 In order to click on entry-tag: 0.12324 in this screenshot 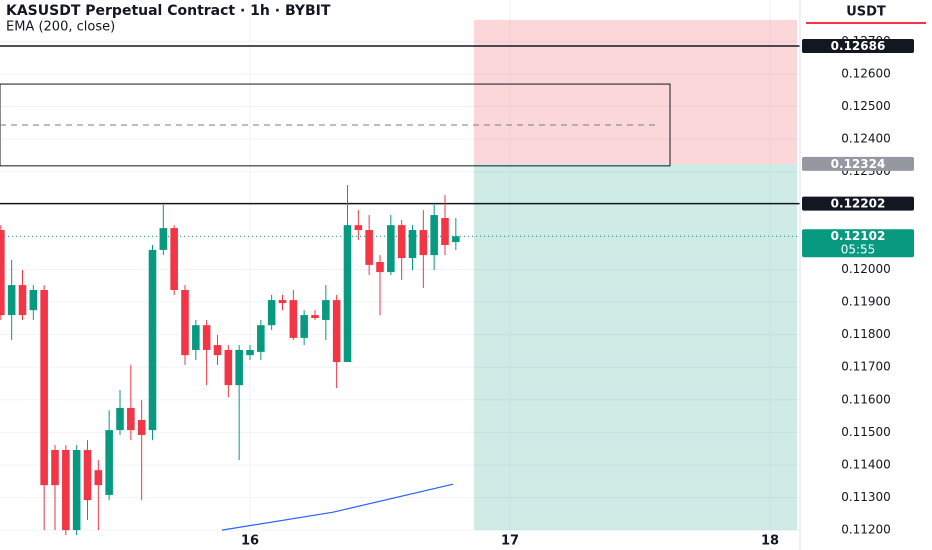, I will do `click(858, 164)`.